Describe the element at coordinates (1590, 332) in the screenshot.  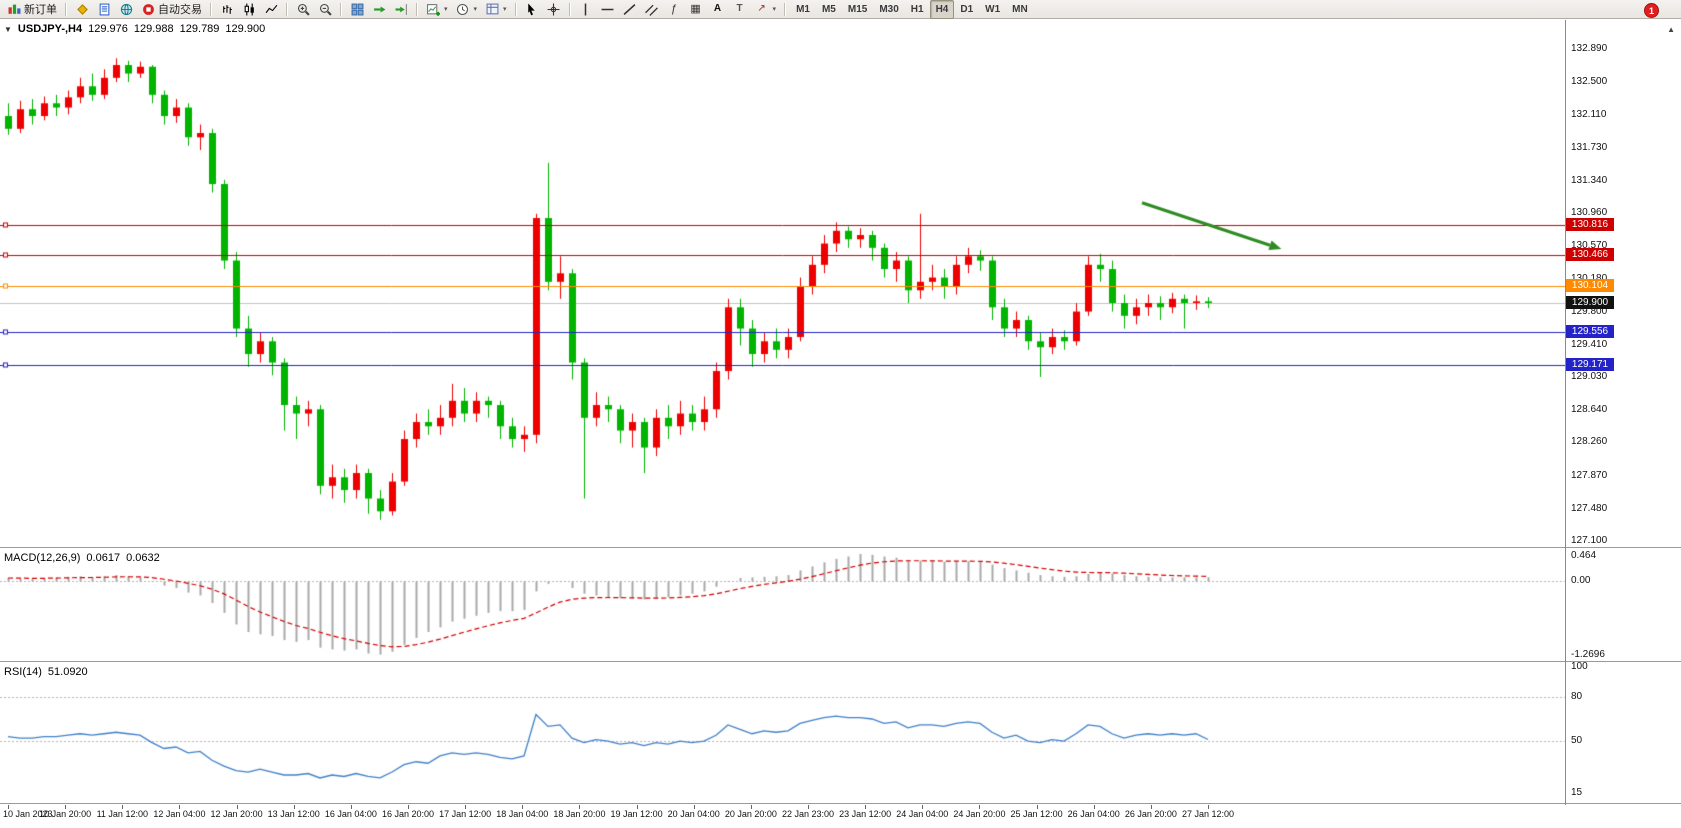
I see `level-price-badge: 129.556` at that location.